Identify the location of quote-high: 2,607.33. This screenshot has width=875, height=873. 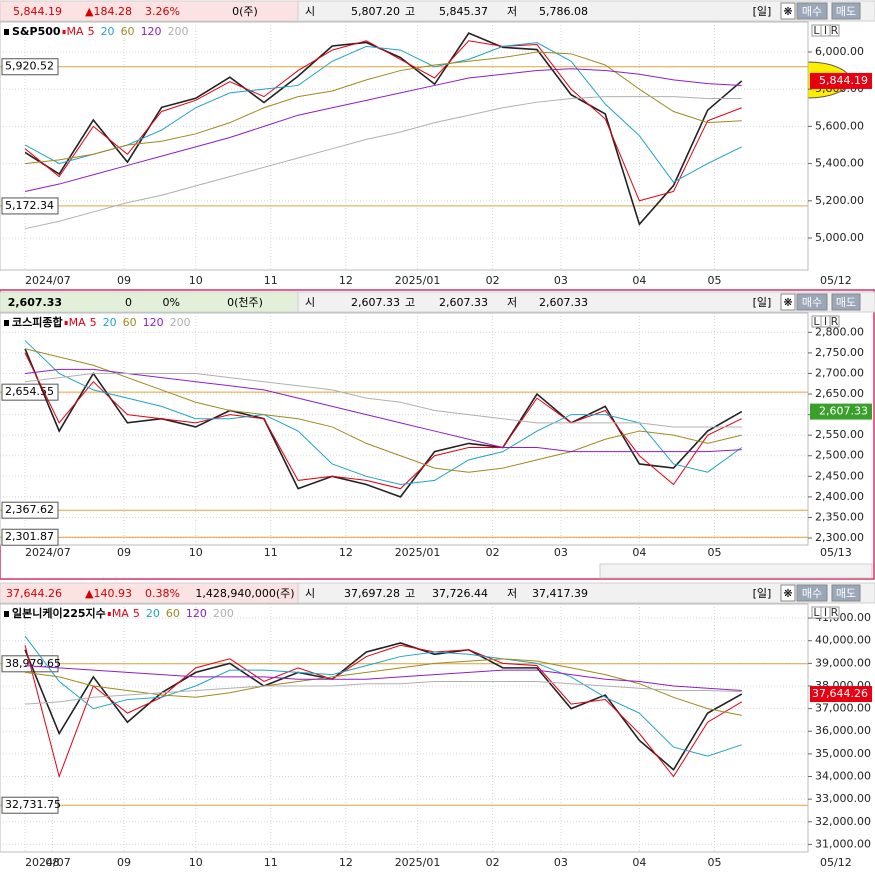
(463, 302).